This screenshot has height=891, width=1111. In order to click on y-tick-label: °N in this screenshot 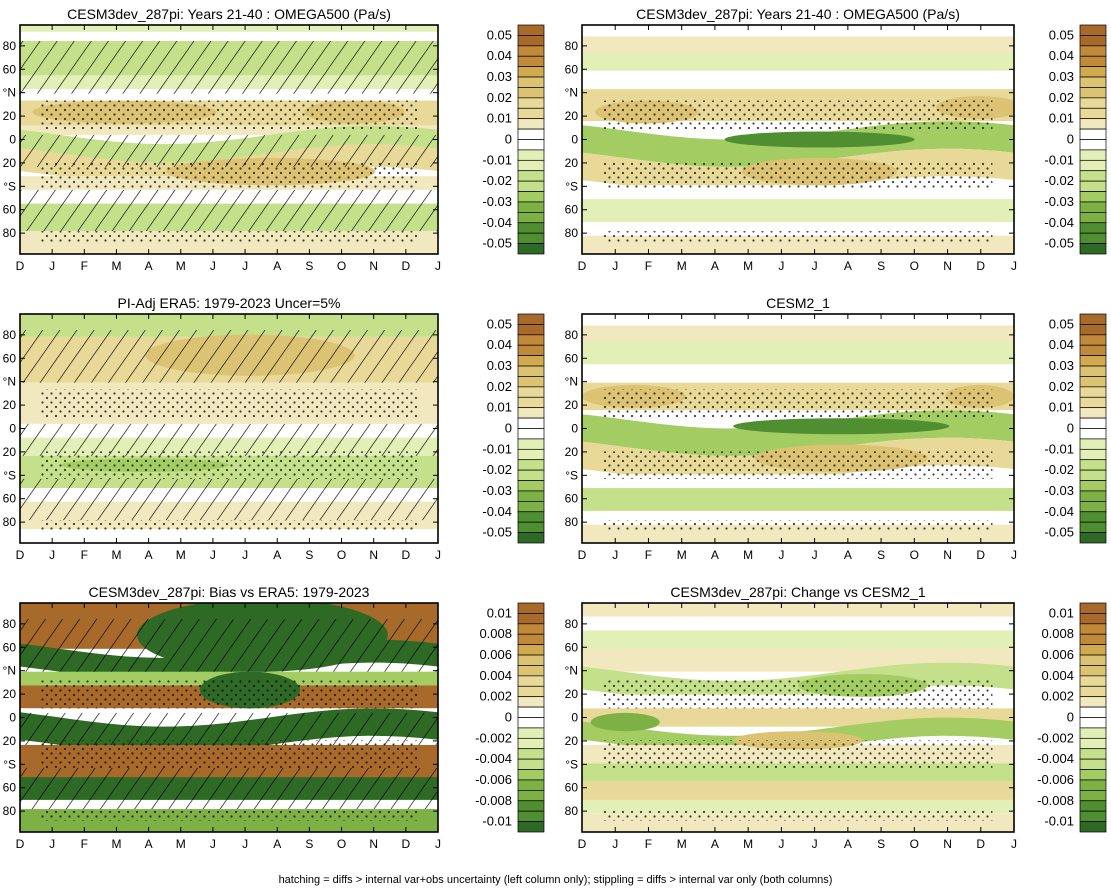, I will do `click(571, 671)`.